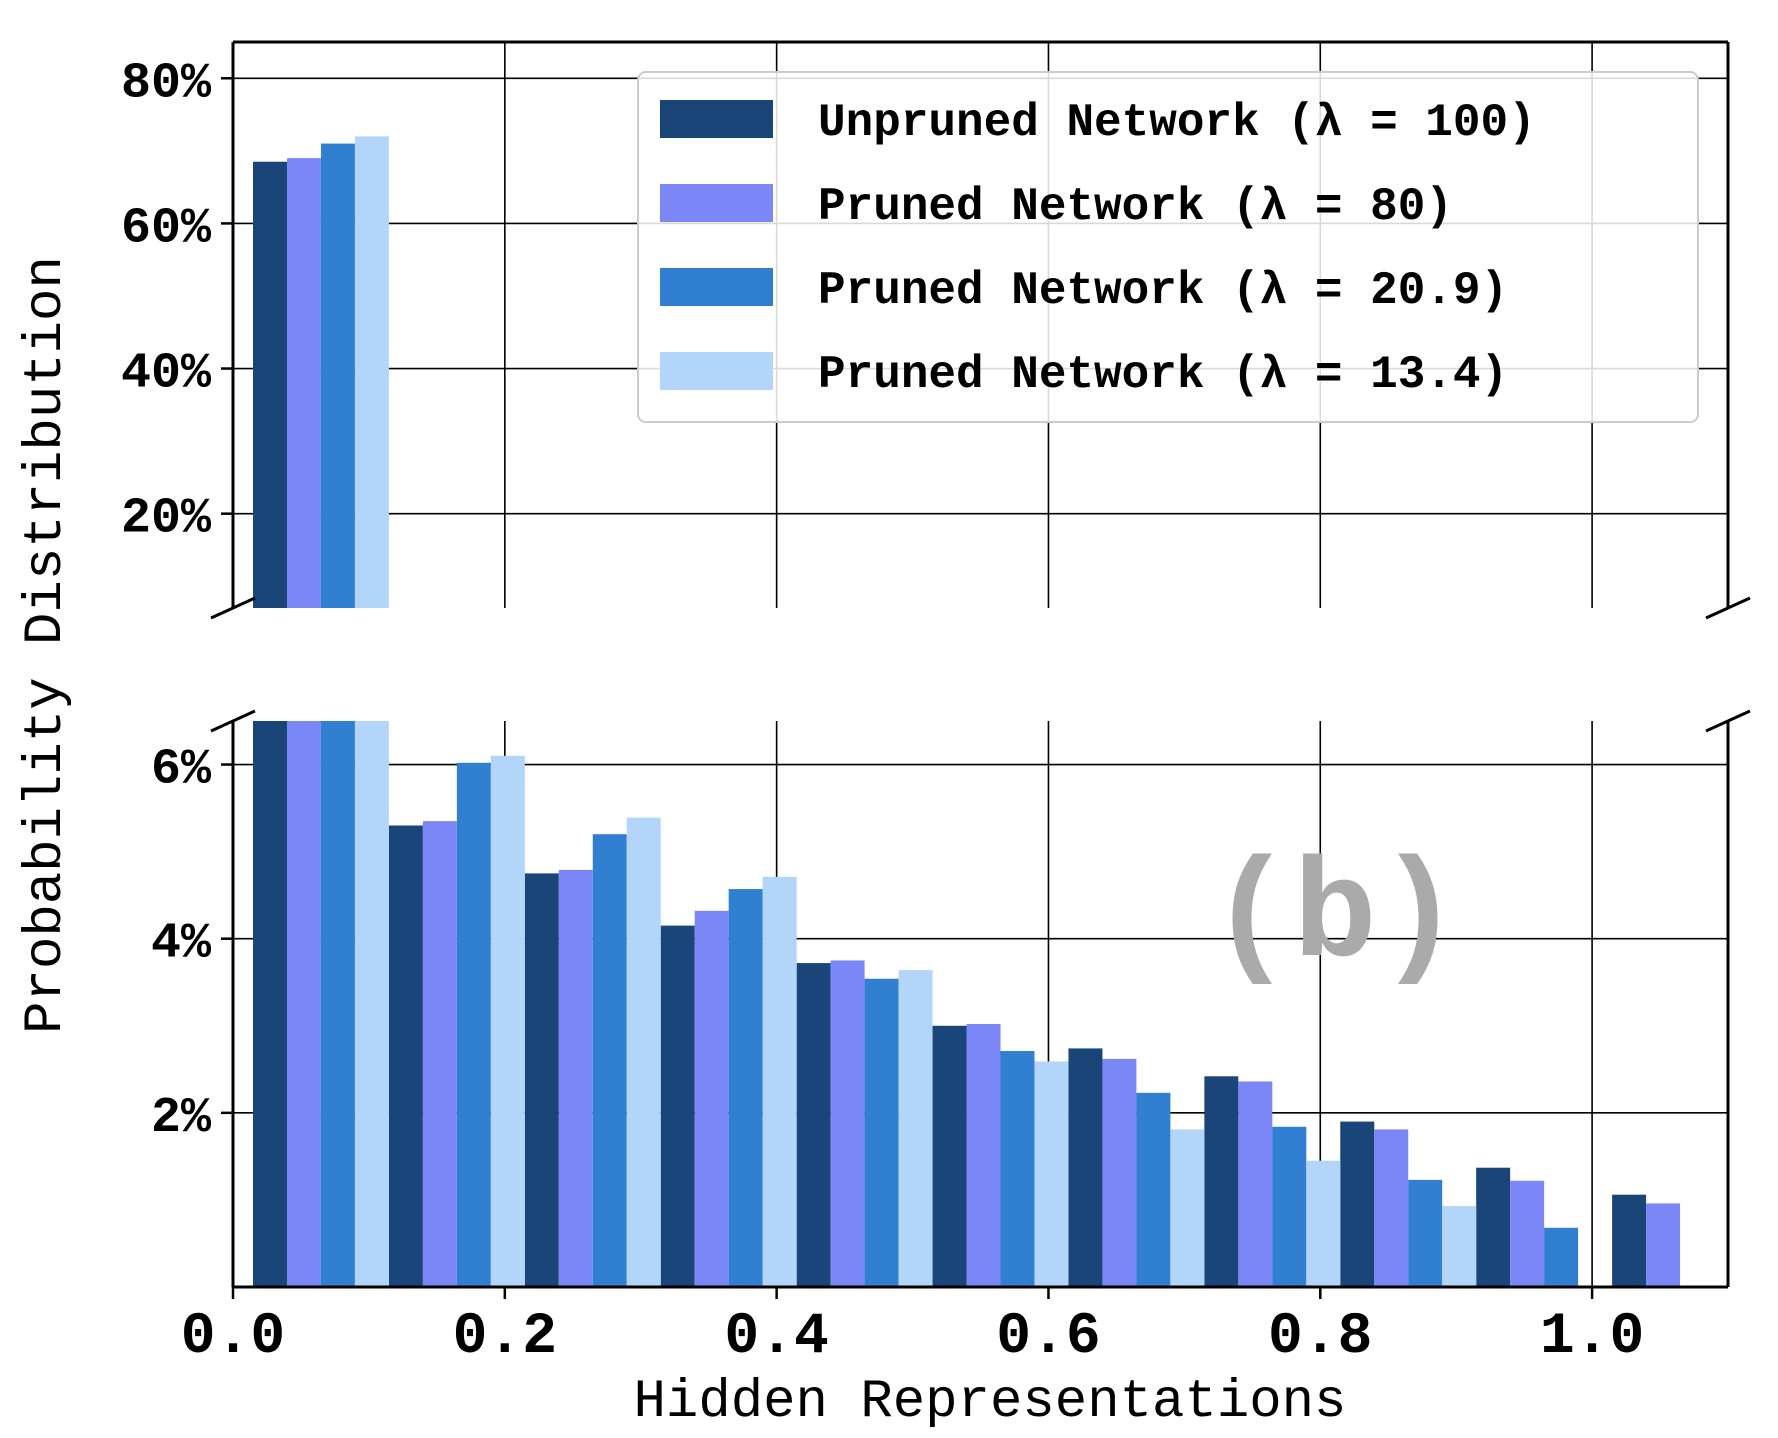  Describe the element at coordinates (1135, 207) in the screenshot. I see `legend-label: Pruned Network (λ = 80)` at that location.